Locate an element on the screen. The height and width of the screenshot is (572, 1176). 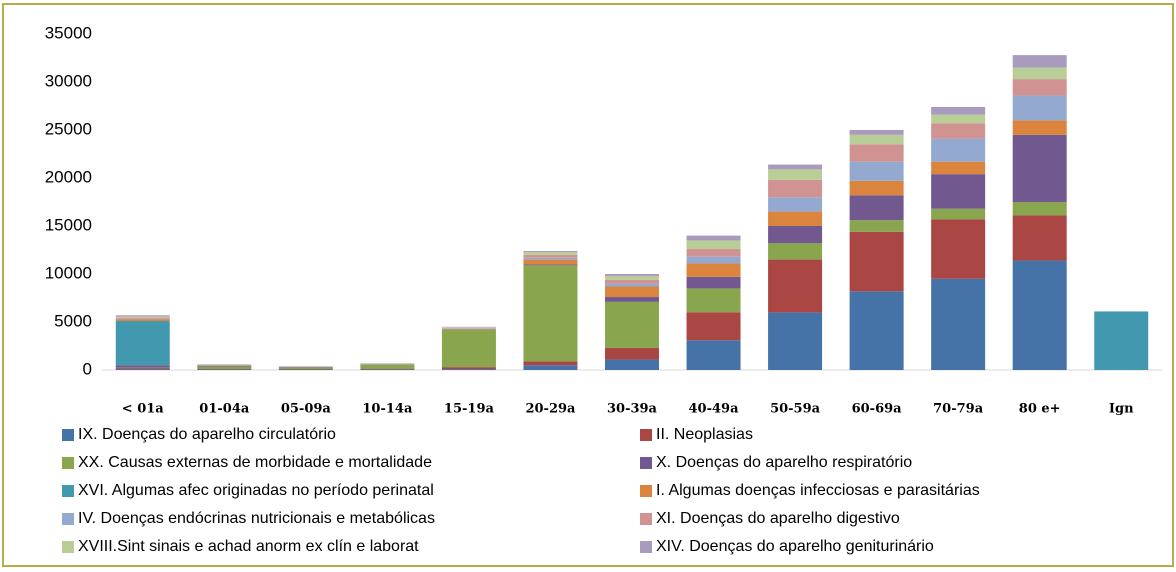
x-tick-label: 01-04a is located at coordinates (224, 409).